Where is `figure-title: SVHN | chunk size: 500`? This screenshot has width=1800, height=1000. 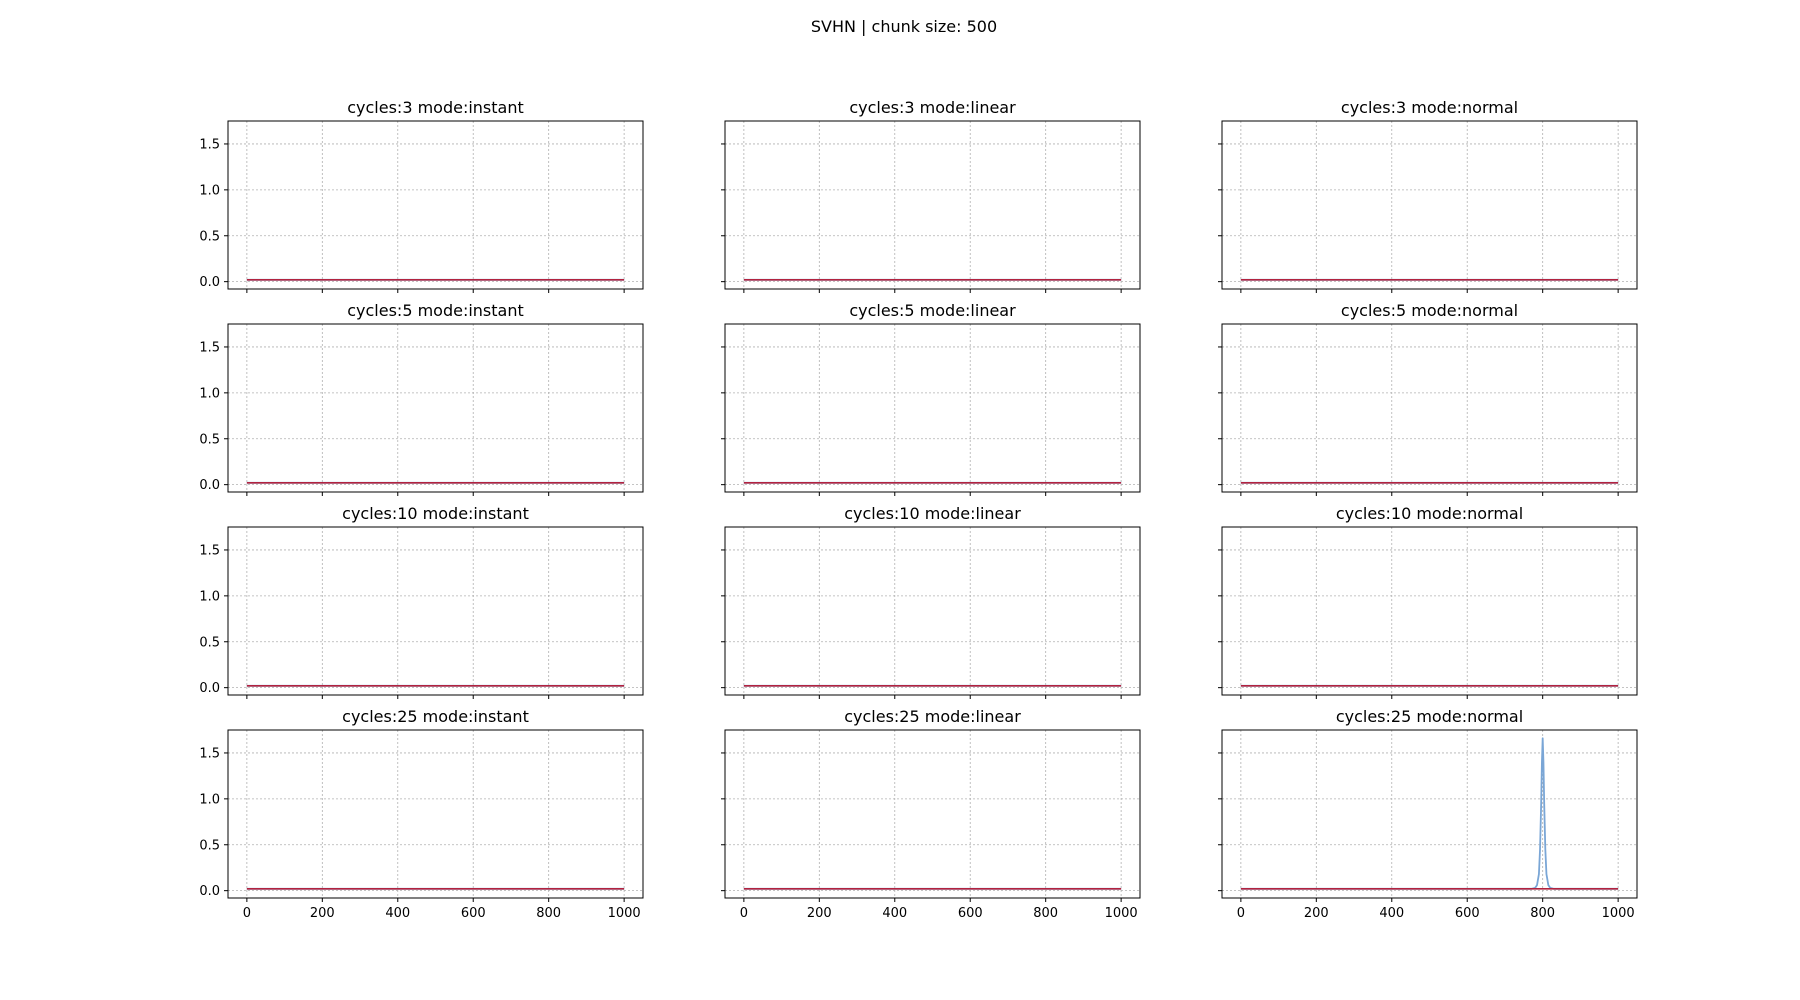 figure-title: SVHN | chunk size: 500 is located at coordinates (904, 26).